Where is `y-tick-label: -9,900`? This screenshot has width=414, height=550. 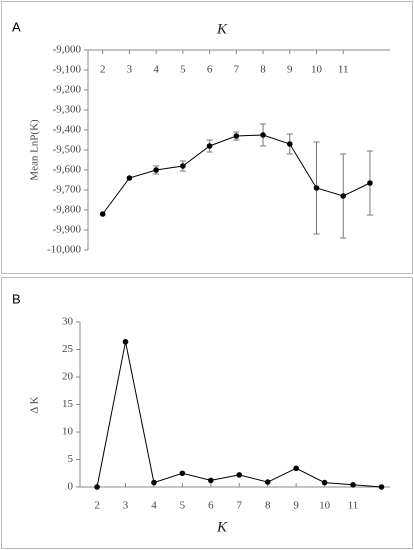 y-tick-label: -9,900 is located at coordinates (67, 230).